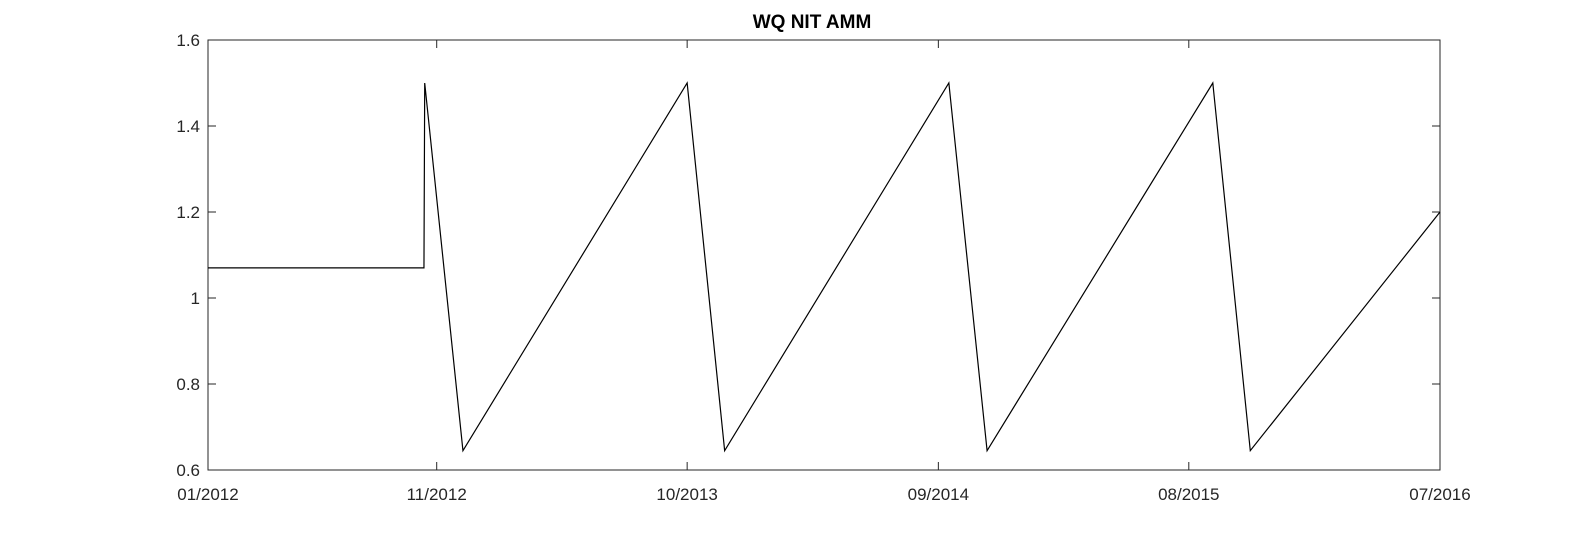 Image resolution: width=1591 pixels, height=535 pixels. What do you see at coordinates (188, 212) in the screenshot?
I see `y-tick-label: 1.2` at bounding box center [188, 212].